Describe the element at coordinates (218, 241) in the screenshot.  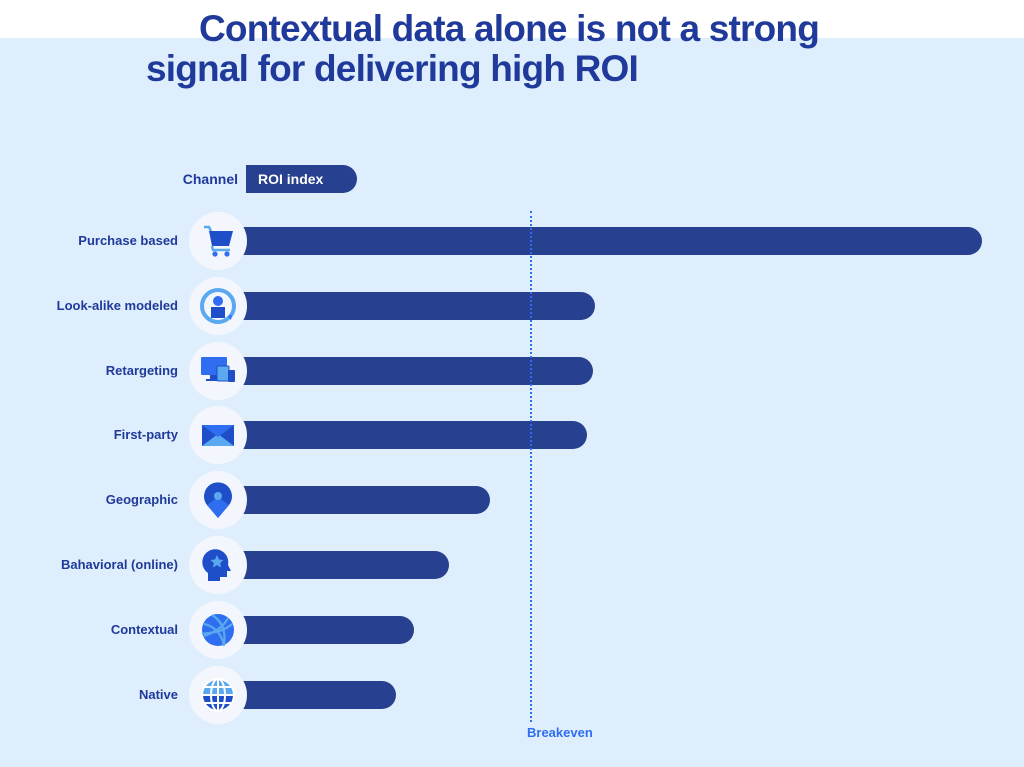
I see `shopping-cart-icon` at that location.